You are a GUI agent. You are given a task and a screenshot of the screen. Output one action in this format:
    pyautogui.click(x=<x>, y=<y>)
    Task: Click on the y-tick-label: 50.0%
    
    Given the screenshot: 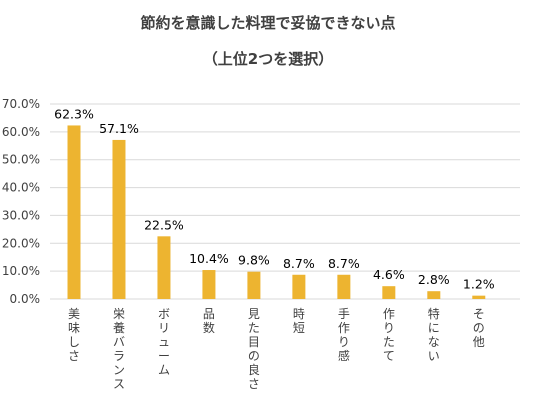 What is the action you would take?
    pyautogui.click(x=21, y=160)
    